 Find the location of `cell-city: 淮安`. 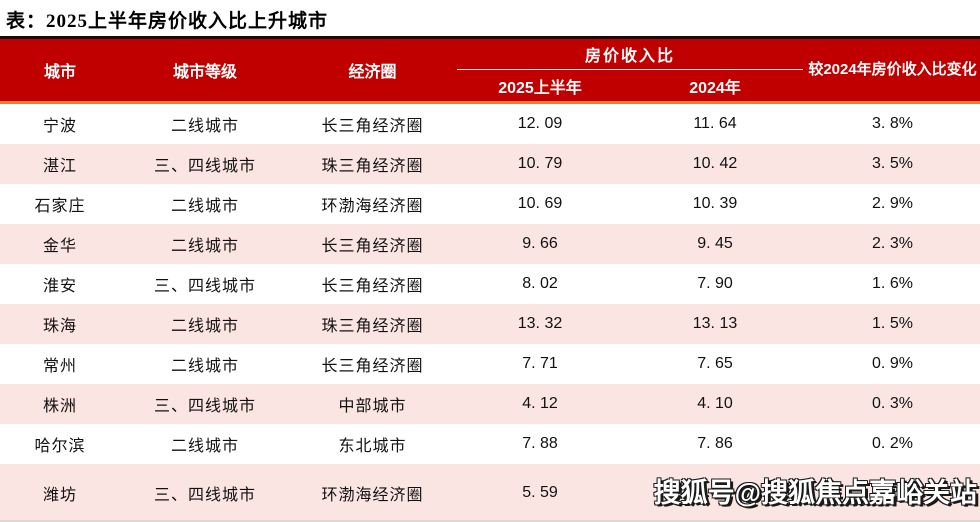

cell-city: 淮安 is located at coordinates (59, 286).